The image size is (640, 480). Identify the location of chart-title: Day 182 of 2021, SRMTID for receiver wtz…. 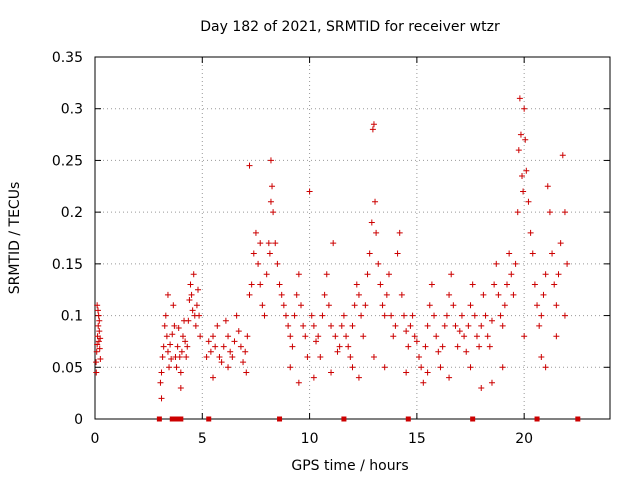
(350, 27).